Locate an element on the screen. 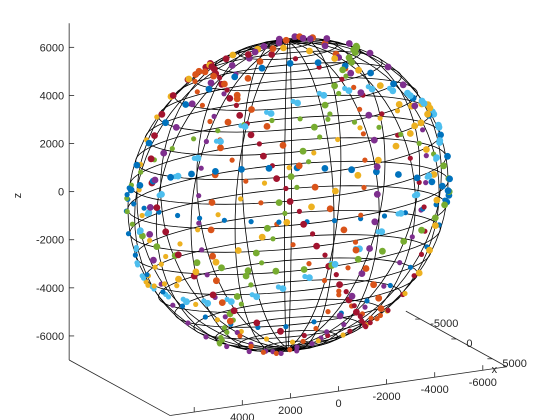  y-axis-label: y is located at coordinates (345, 419).